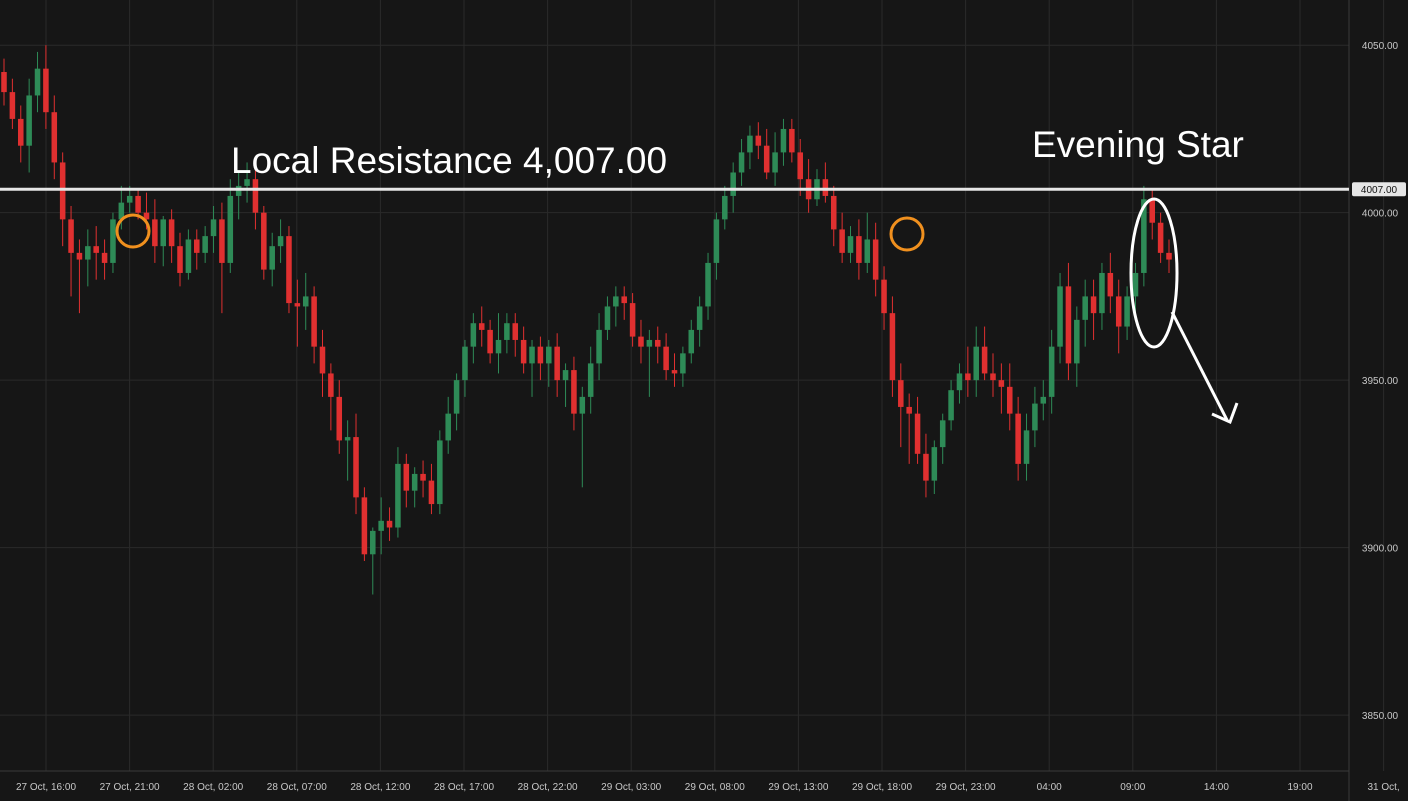 This screenshot has width=1408, height=801. Describe the element at coordinates (882, 787) in the screenshot. I see `time-tick-label: 29 Oct, 18:00` at that location.